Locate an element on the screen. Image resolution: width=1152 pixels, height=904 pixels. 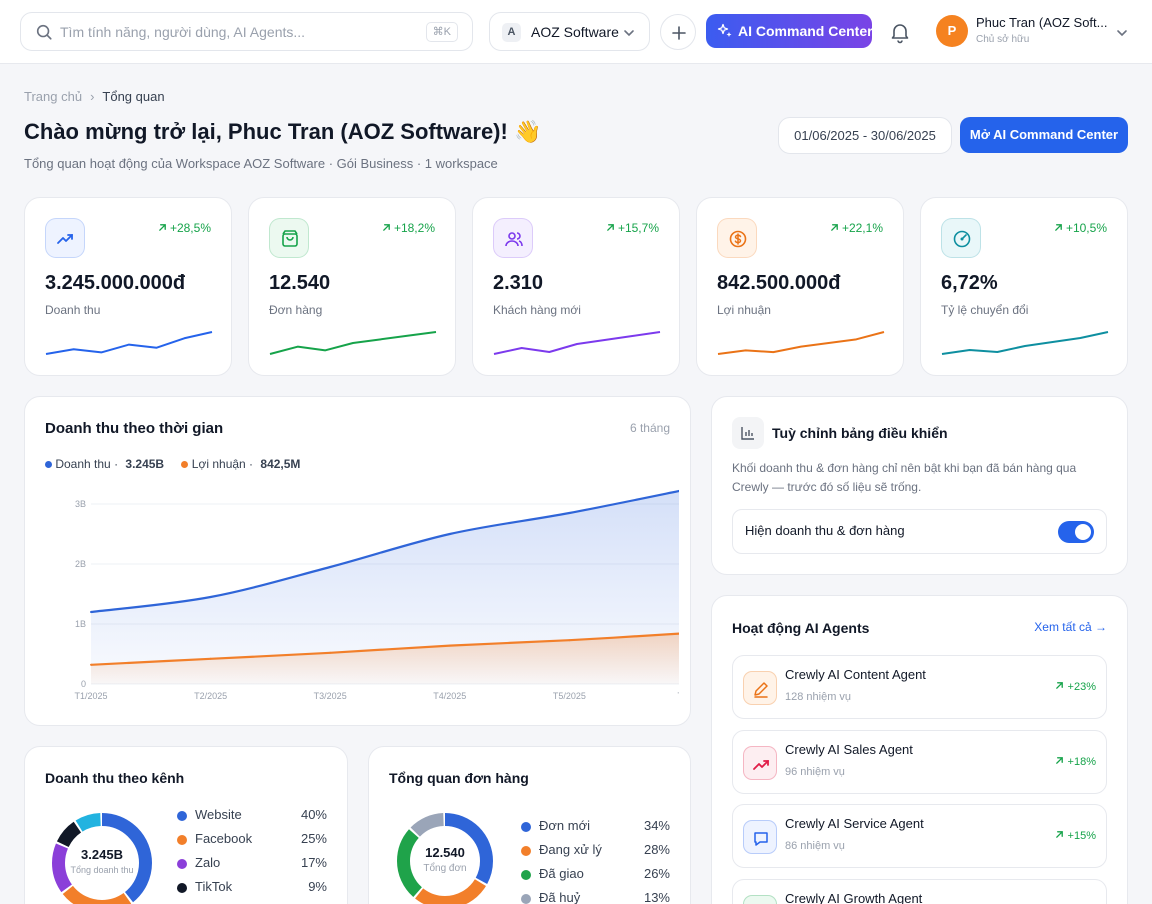
legend-name: Facebook is located at coordinates (224, 838).